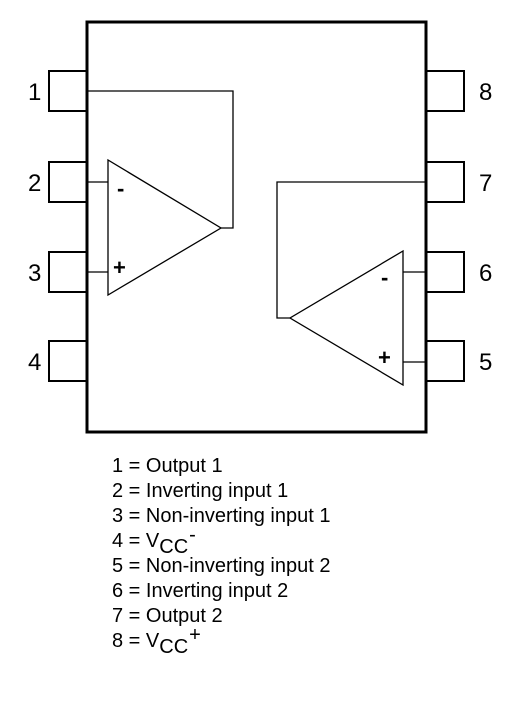  What do you see at coordinates (34, 273) in the screenshot?
I see `pin-3-number: 3` at bounding box center [34, 273].